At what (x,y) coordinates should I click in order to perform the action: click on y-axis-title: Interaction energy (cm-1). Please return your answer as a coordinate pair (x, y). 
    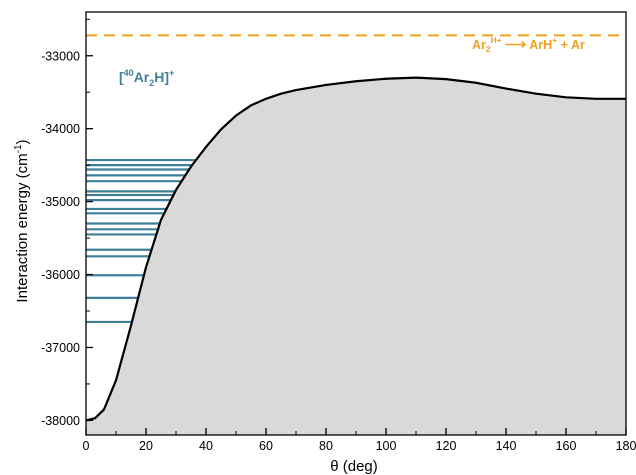
    Looking at the image, I should click on (22, 220).